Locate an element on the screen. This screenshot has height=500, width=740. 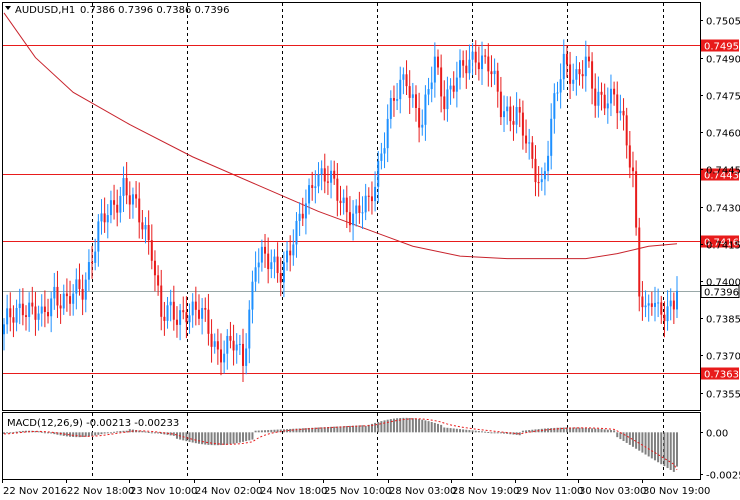
x-tick-label: 28 Nov 03:00 is located at coordinates (422, 491).